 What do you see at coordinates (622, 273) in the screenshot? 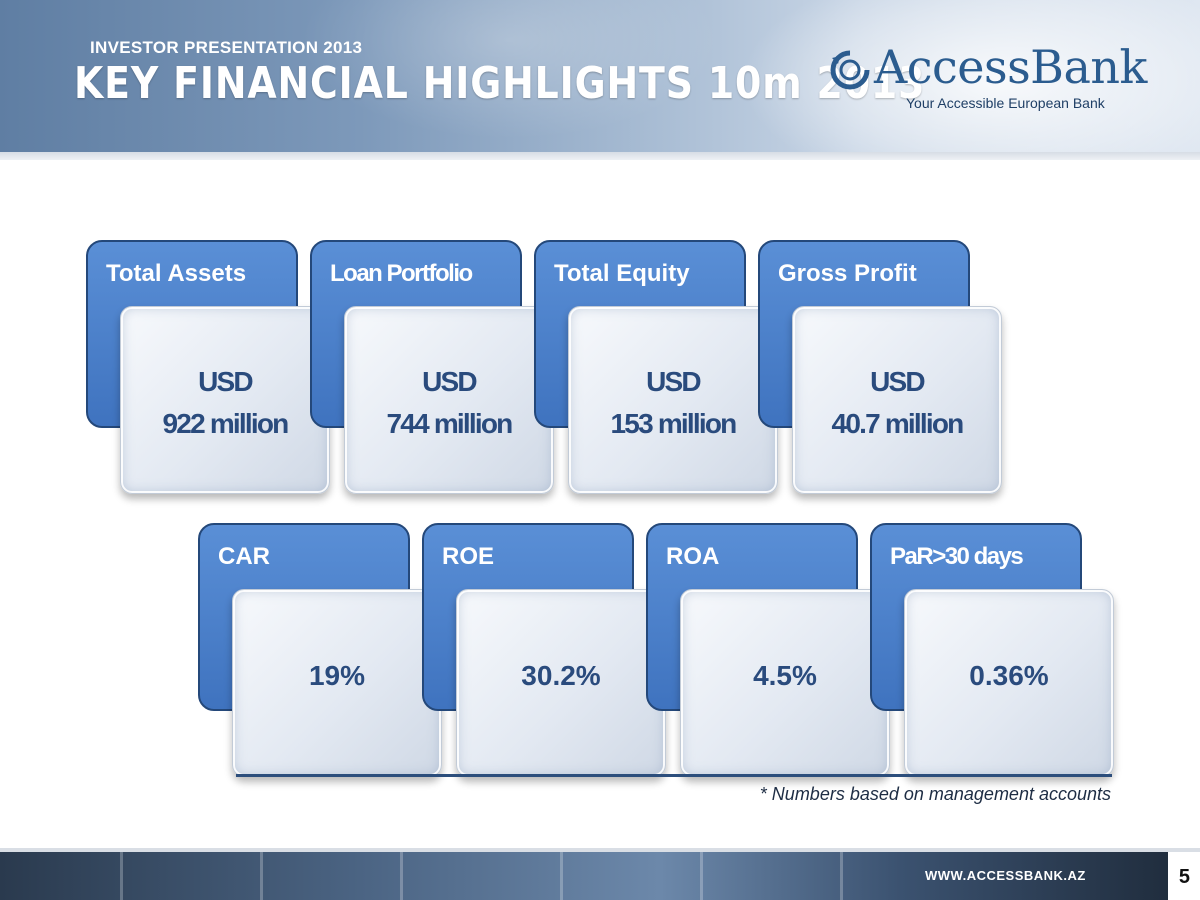
I see `metric-label: Total Equity` at bounding box center [622, 273].